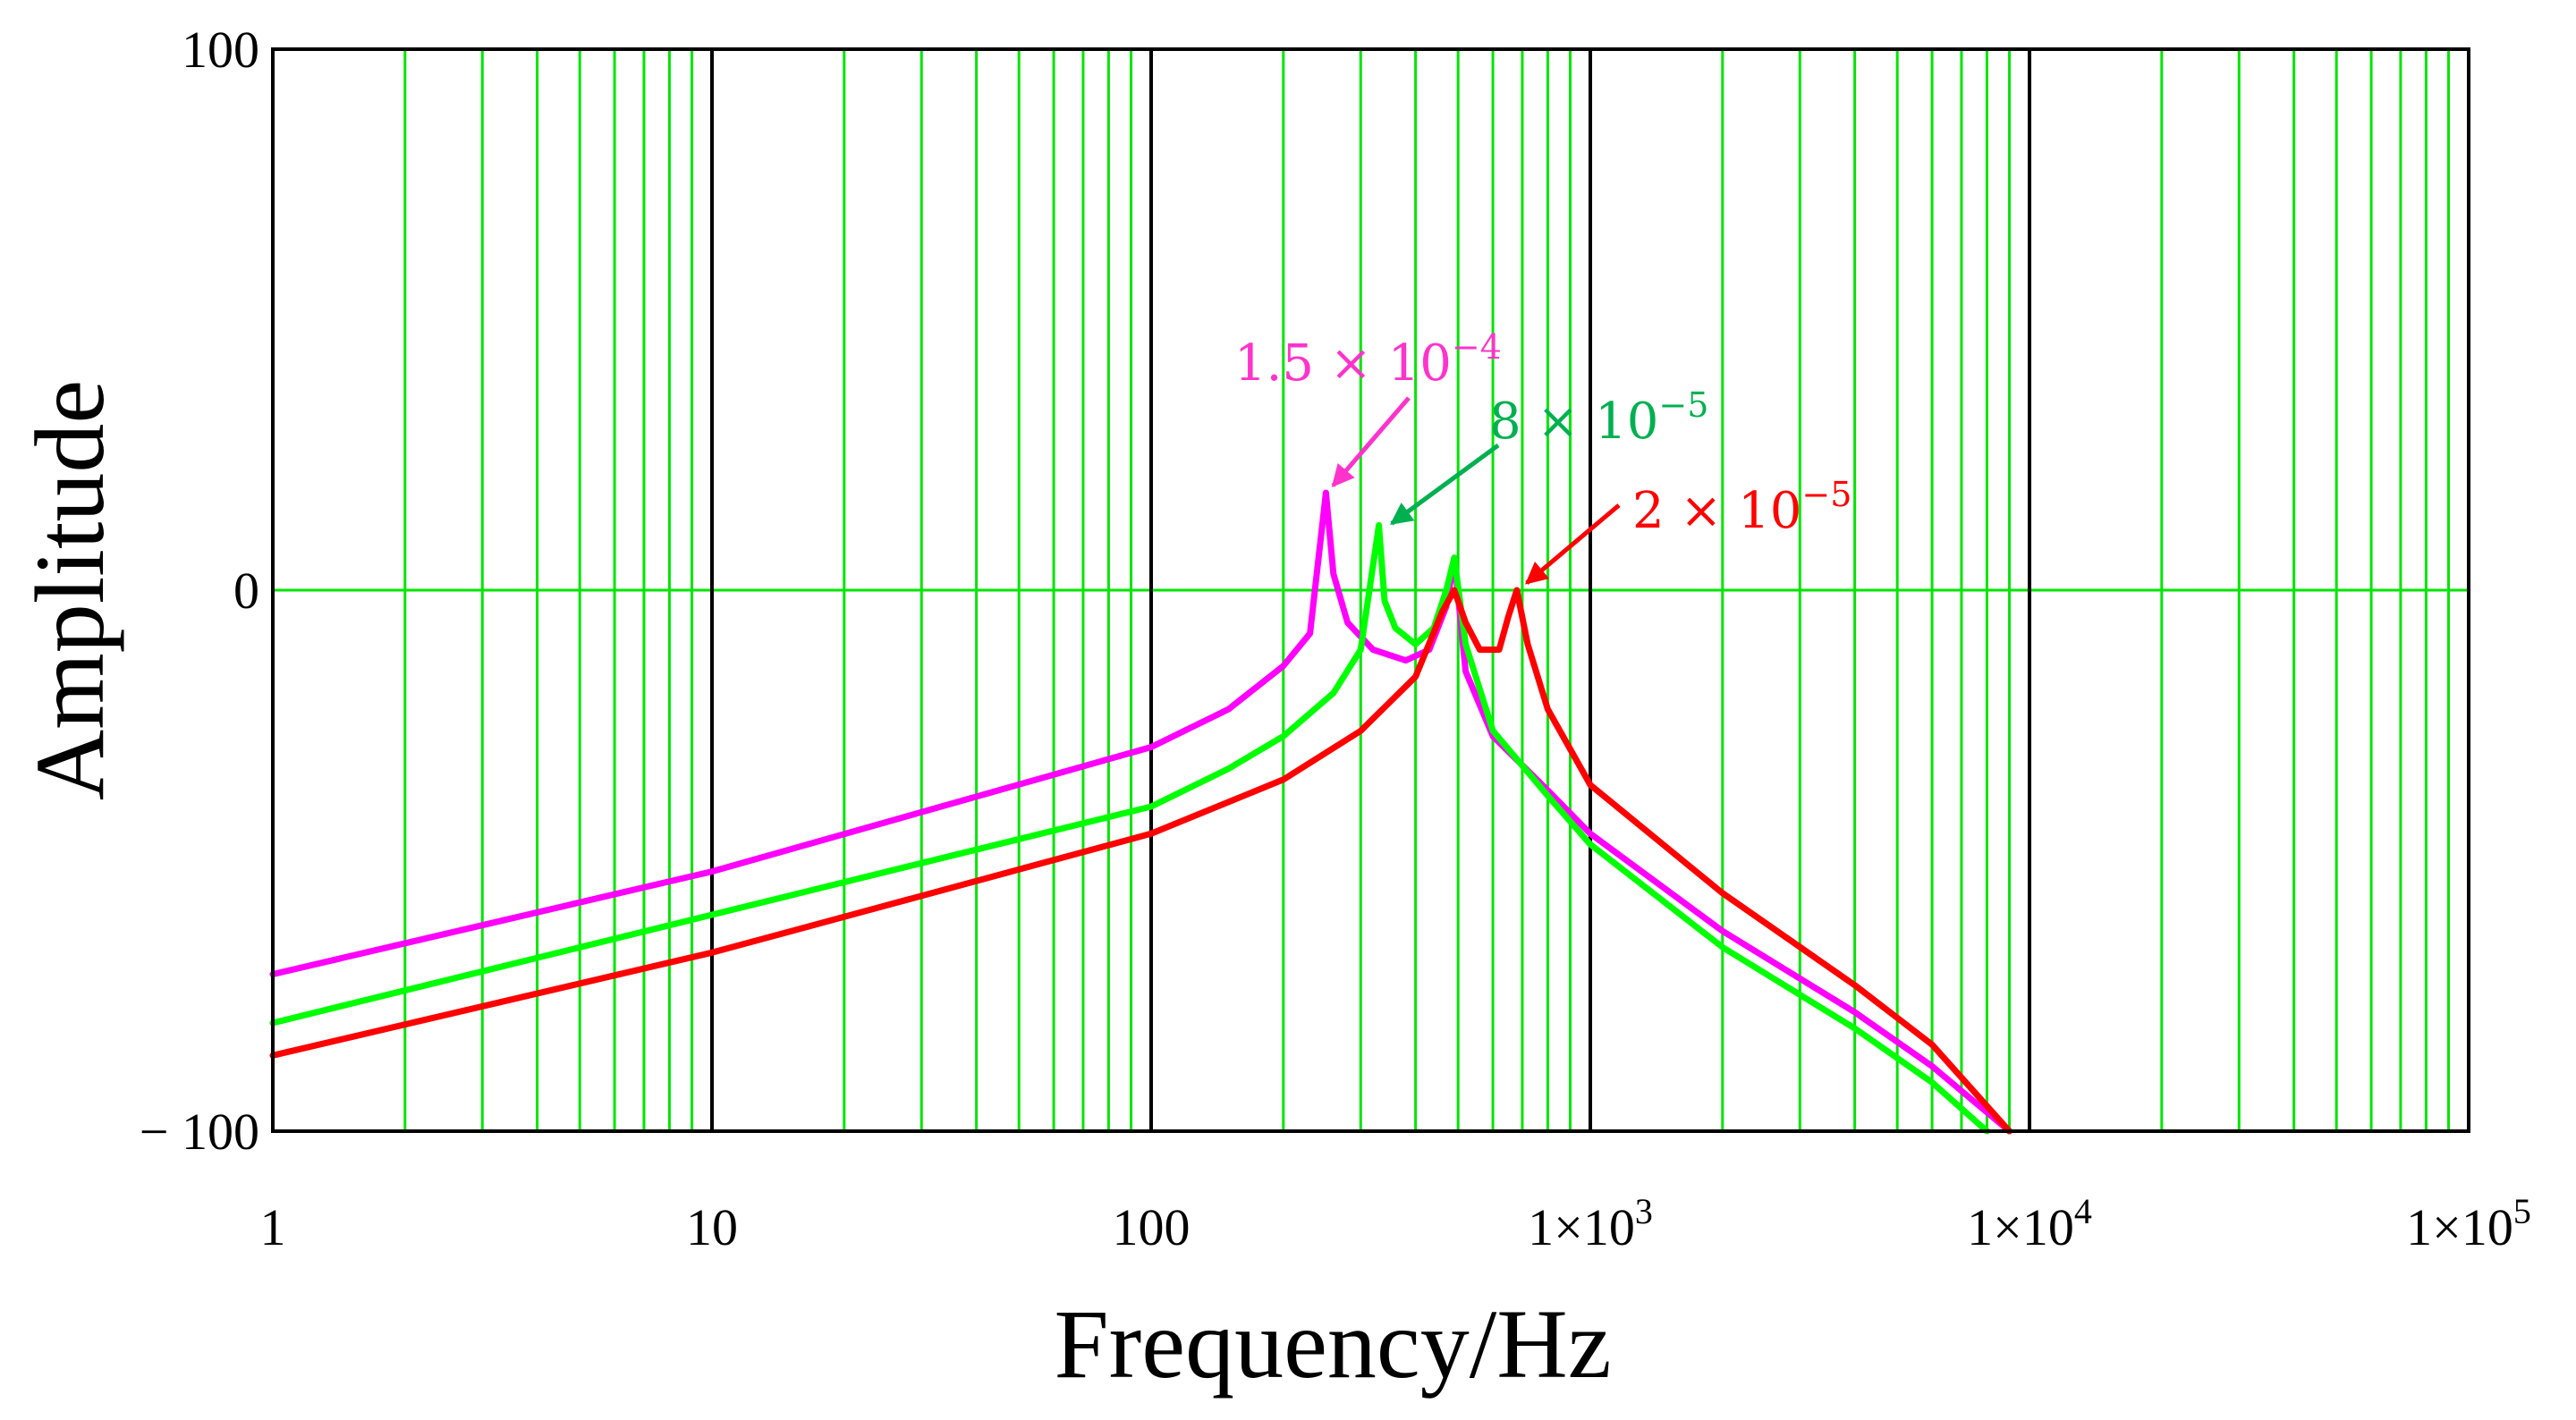  Describe the element at coordinates (69, 590) in the screenshot. I see `y-axis-label: Amplitude` at that location.